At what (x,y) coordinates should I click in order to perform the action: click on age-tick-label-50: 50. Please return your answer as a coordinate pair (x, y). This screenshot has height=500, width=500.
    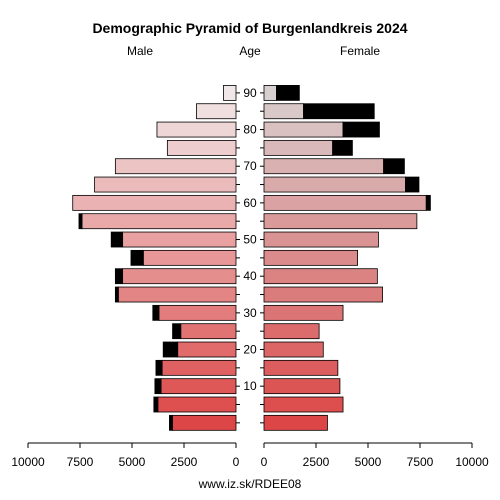
    Looking at the image, I should click on (250, 240).